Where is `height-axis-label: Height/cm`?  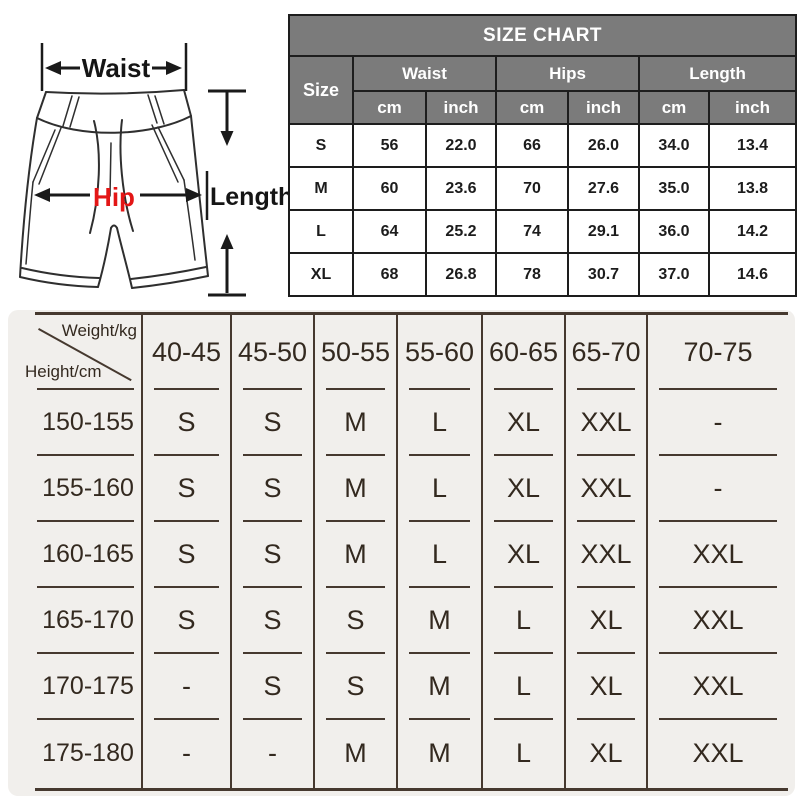 height-axis-label: Height/cm is located at coordinates (63, 371).